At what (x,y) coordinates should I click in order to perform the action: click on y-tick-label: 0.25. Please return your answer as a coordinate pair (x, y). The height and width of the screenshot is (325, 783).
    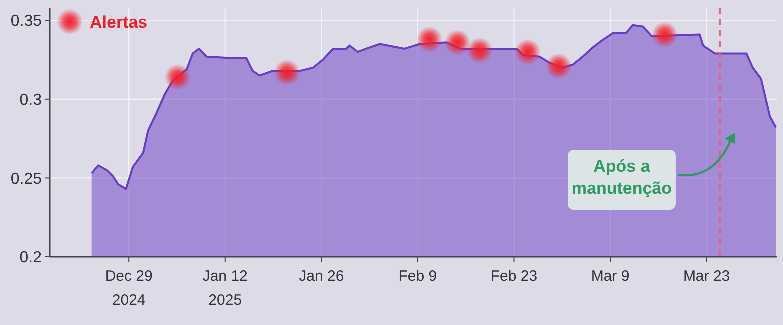
    Looking at the image, I should click on (26, 179).